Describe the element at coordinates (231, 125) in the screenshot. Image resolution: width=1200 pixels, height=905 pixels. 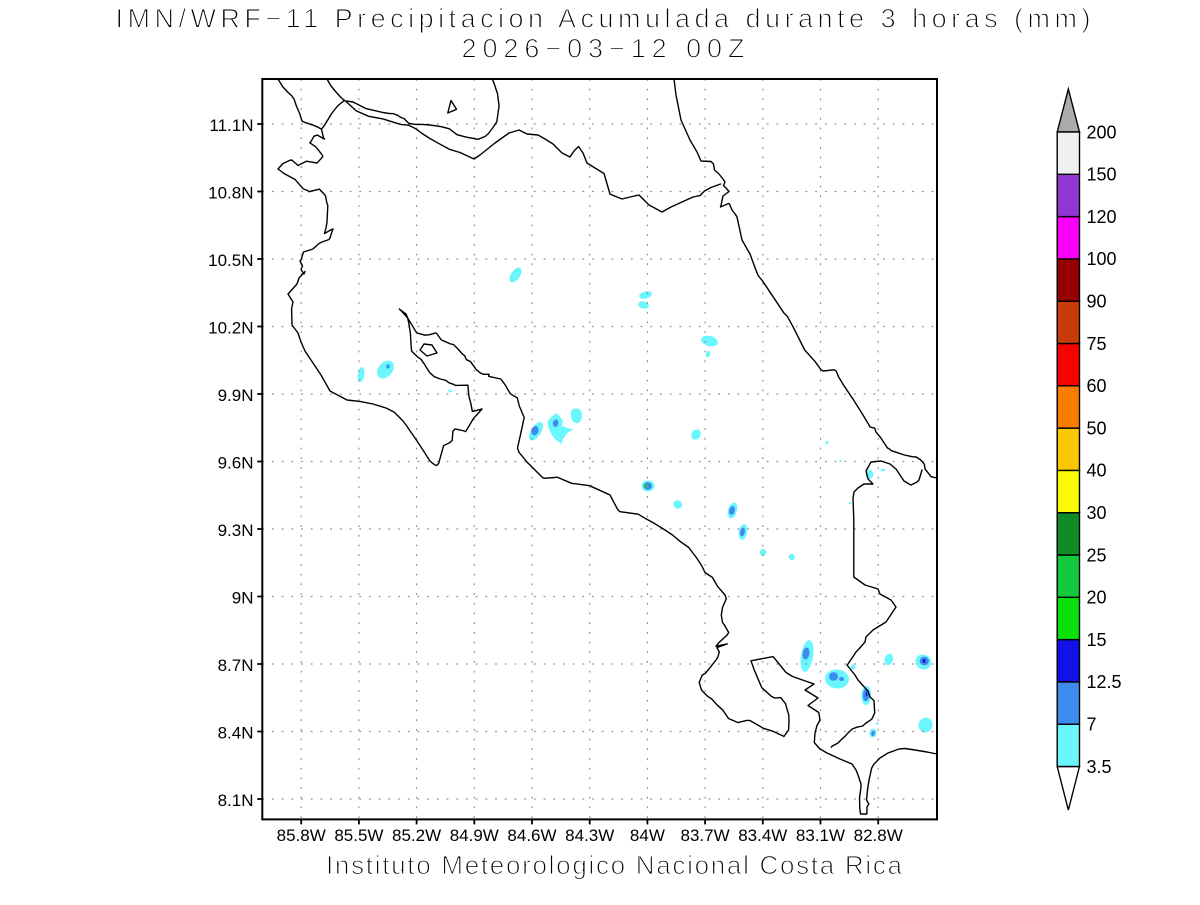
I see `svg-text: 11.1N` at that location.